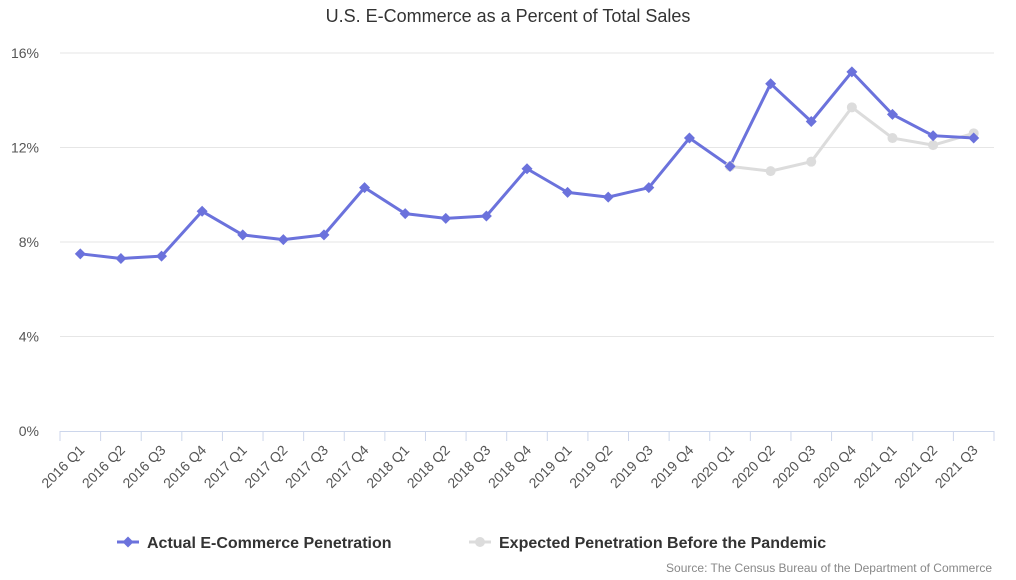 The height and width of the screenshot is (580, 1016). What do you see at coordinates (265, 466) in the screenshot?
I see `x-tick-label: 2017 Q2` at bounding box center [265, 466].